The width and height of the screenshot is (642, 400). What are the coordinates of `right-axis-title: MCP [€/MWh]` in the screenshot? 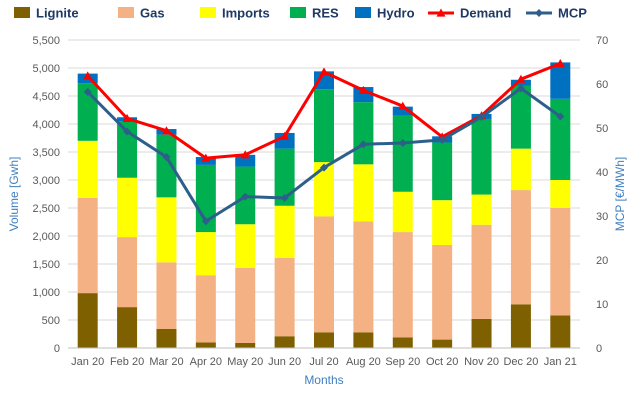 It's located at (620, 194).